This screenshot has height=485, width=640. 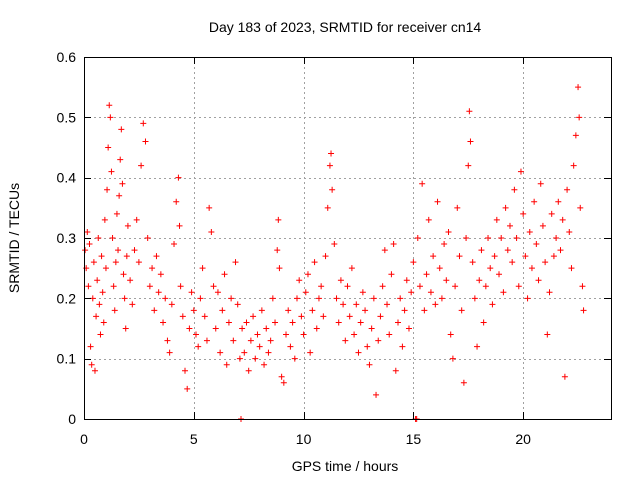 What do you see at coordinates (72, 419) in the screenshot?
I see `y-tick-label: 0` at bounding box center [72, 419].